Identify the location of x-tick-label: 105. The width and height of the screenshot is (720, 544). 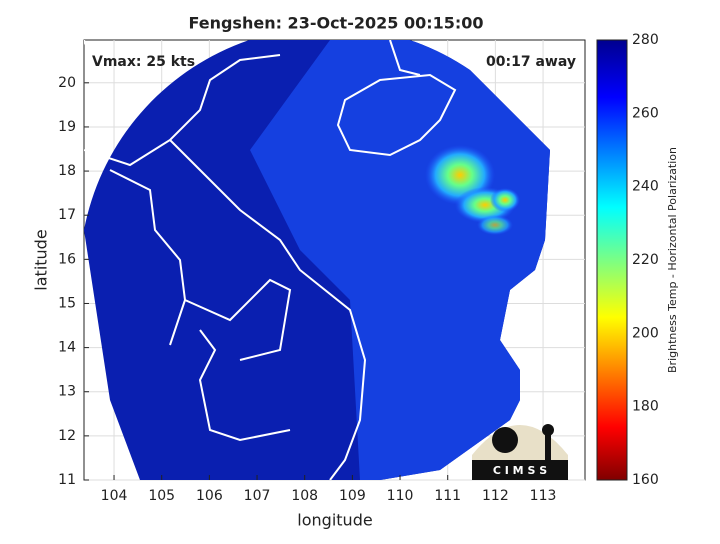
(161, 496).